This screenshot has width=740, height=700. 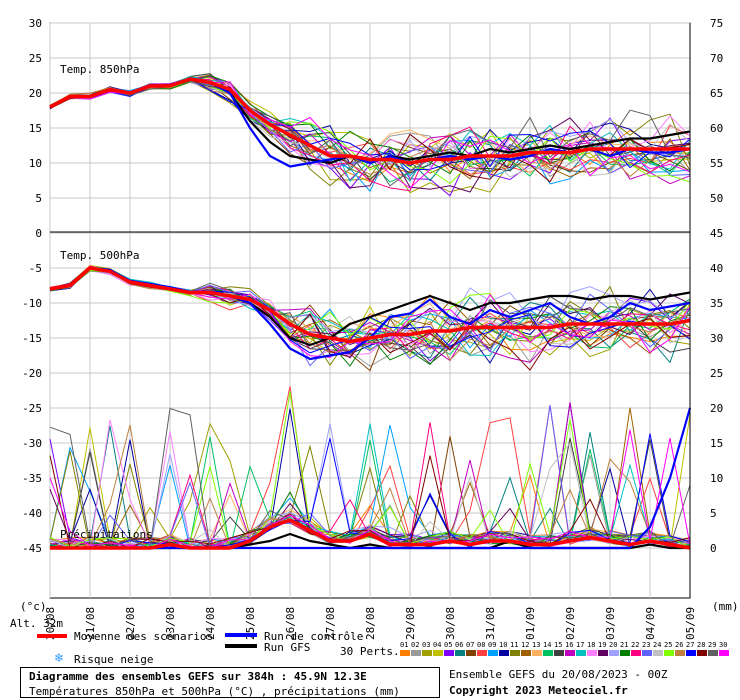 What do you see at coordinates (716, 58) in the screenshot?
I see `y-right-tick-label: 70` at bounding box center [716, 58].